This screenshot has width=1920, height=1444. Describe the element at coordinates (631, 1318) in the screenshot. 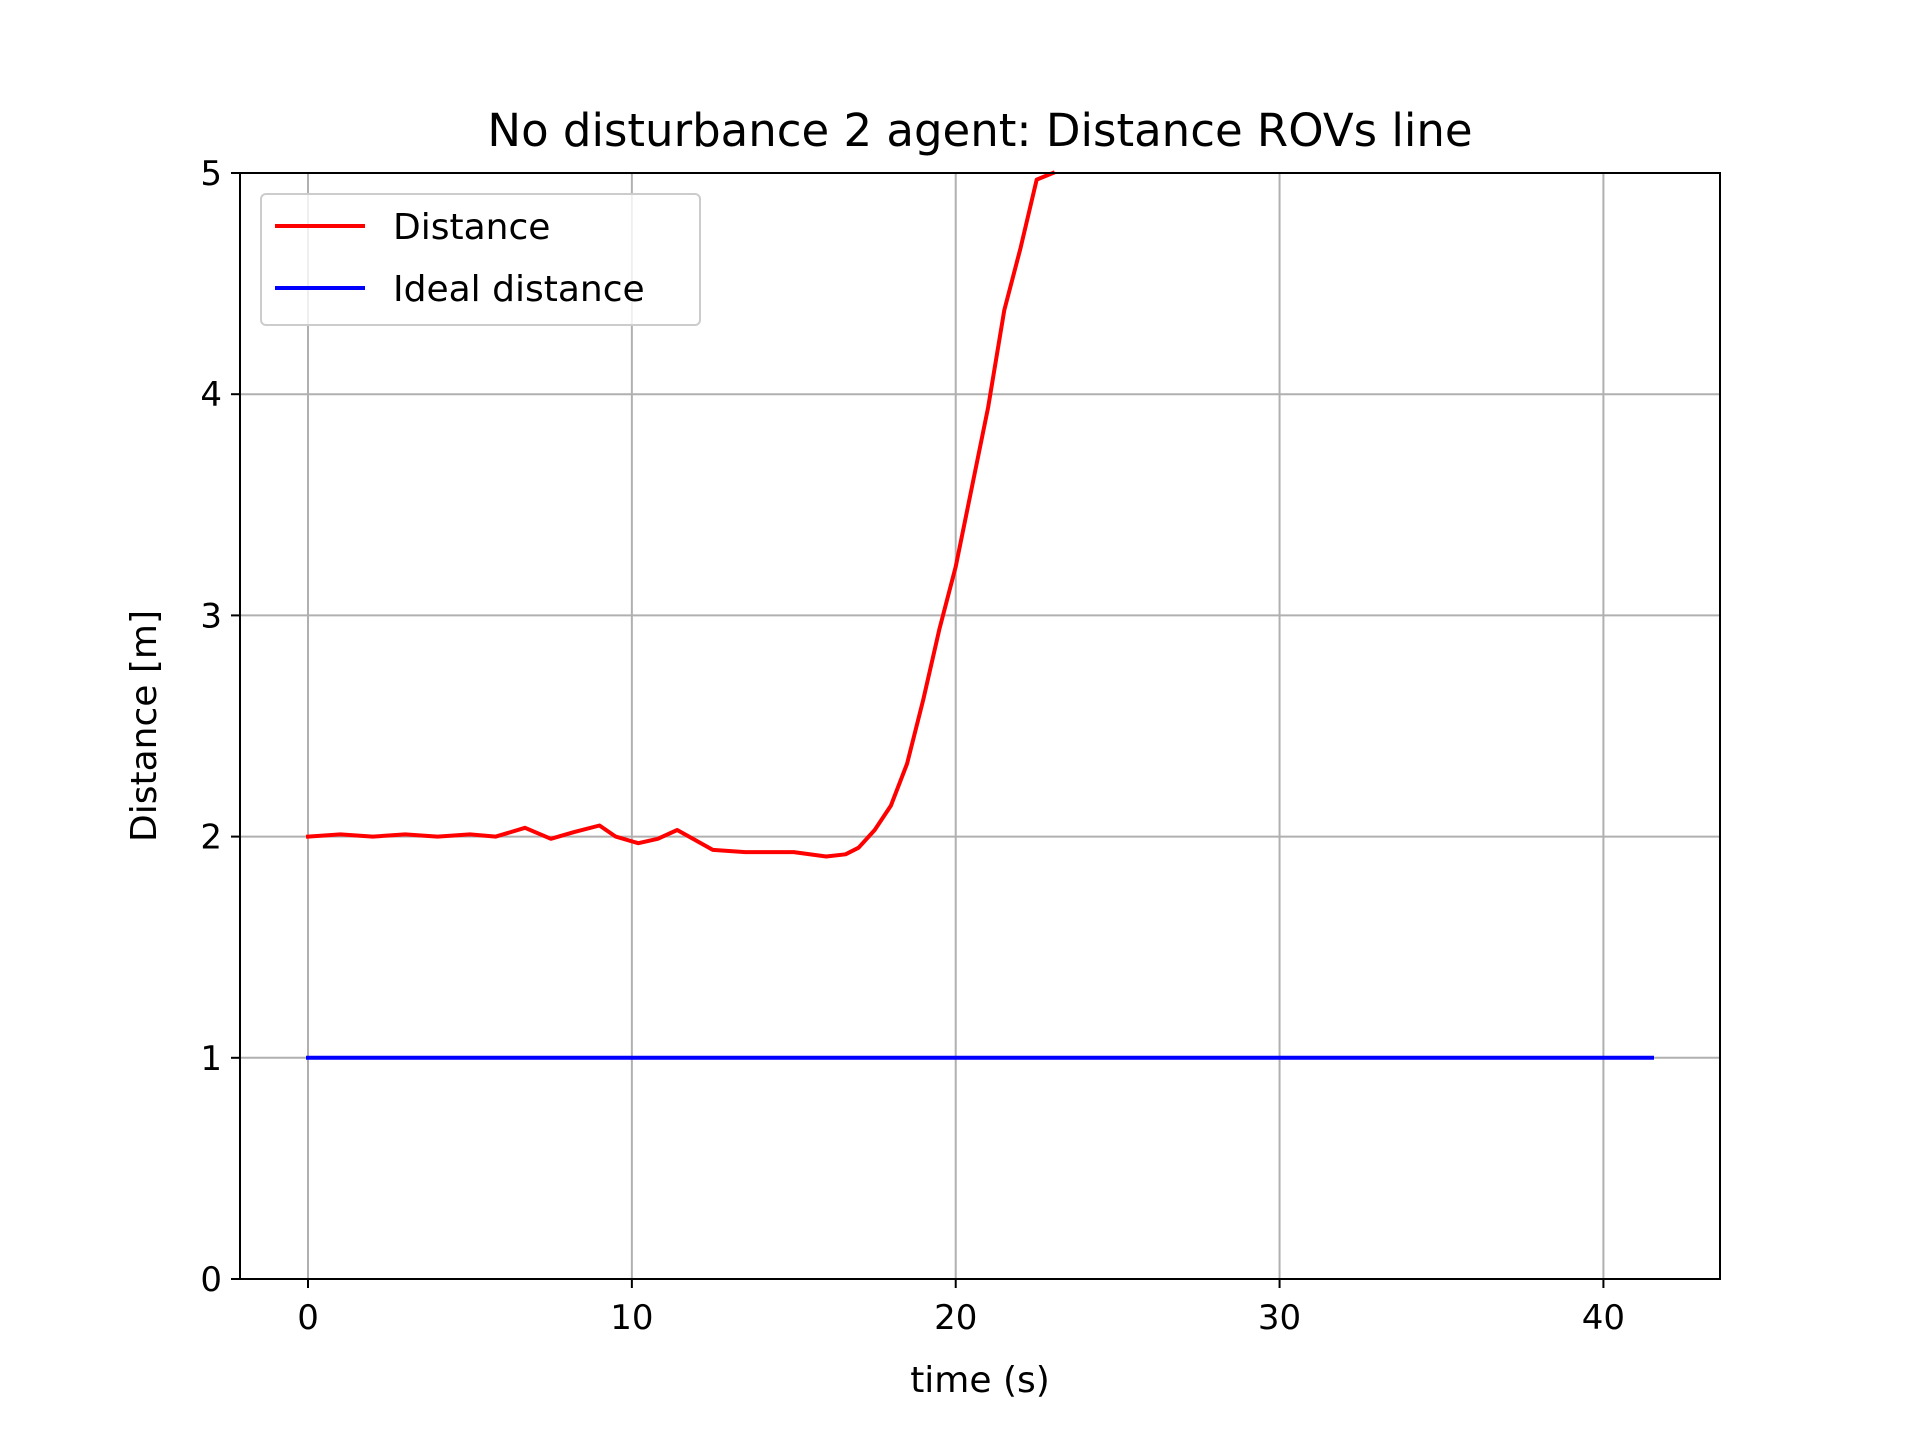

I see `x-tick-label: 10` at that location.